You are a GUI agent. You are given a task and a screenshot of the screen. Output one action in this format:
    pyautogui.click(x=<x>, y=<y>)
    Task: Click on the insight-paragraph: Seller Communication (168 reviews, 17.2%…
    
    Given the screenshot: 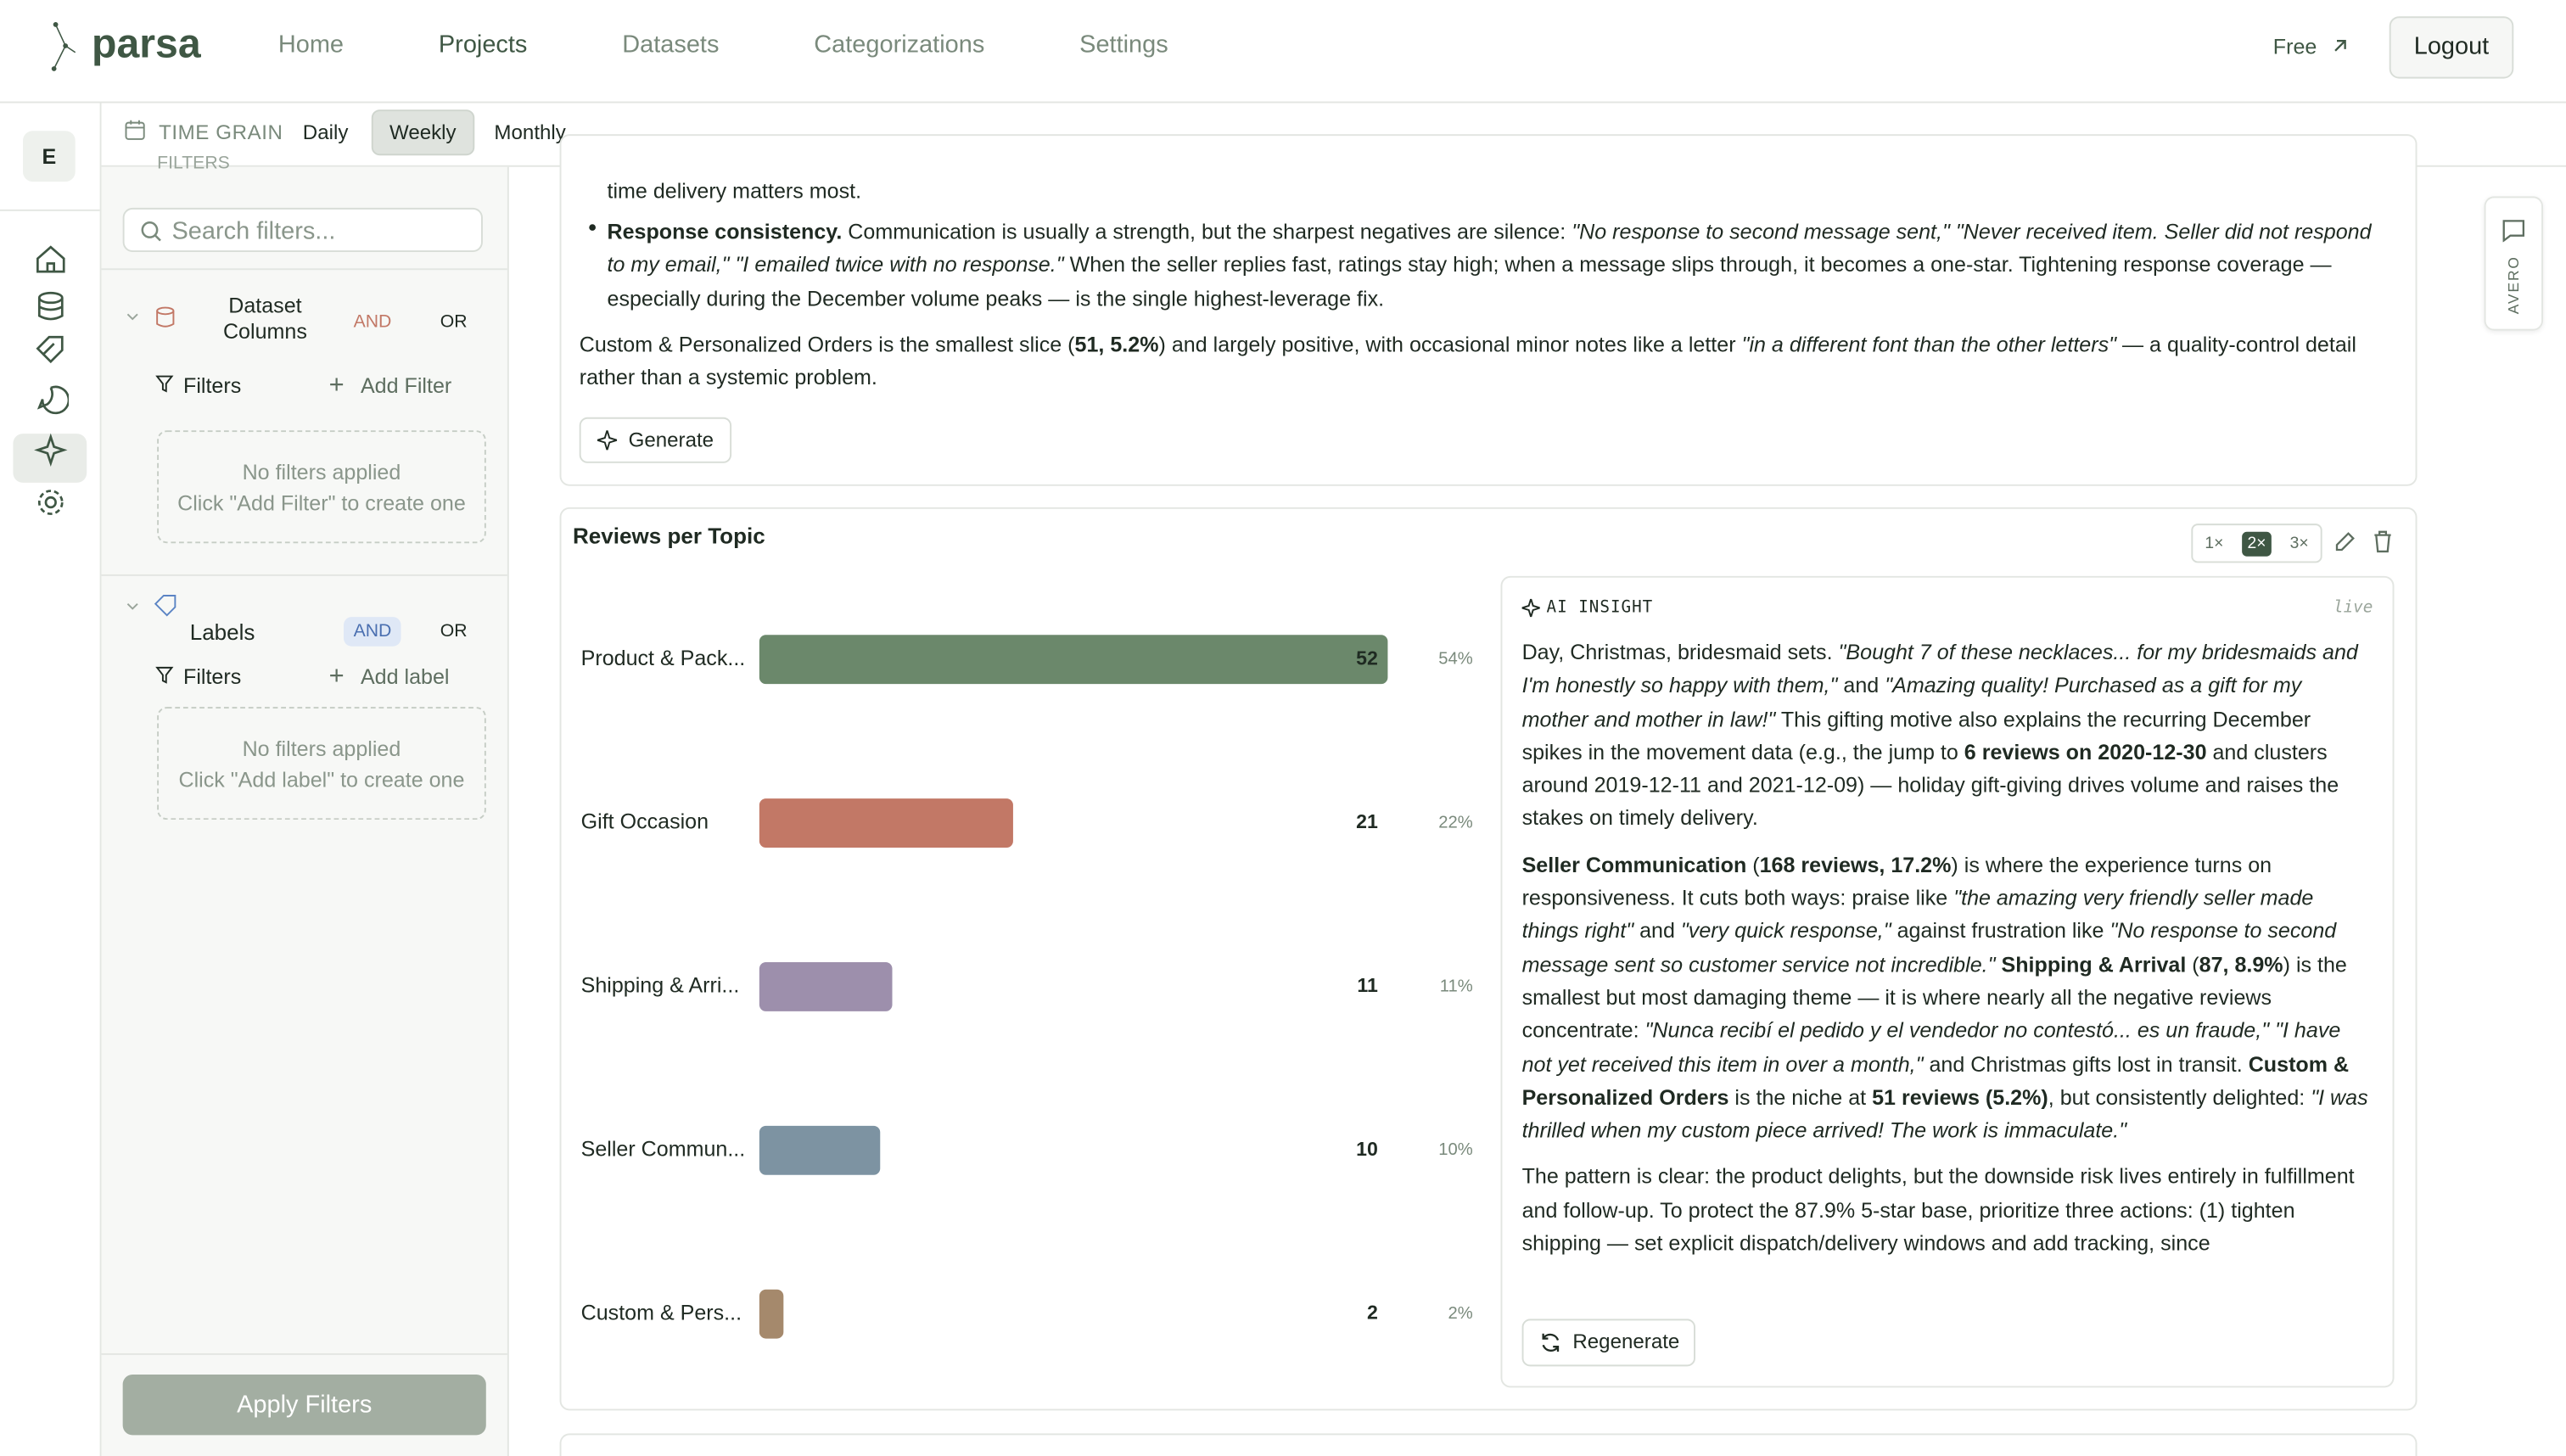 What is the action you would take?
    pyautogui.click(x=1947, y=999)
    